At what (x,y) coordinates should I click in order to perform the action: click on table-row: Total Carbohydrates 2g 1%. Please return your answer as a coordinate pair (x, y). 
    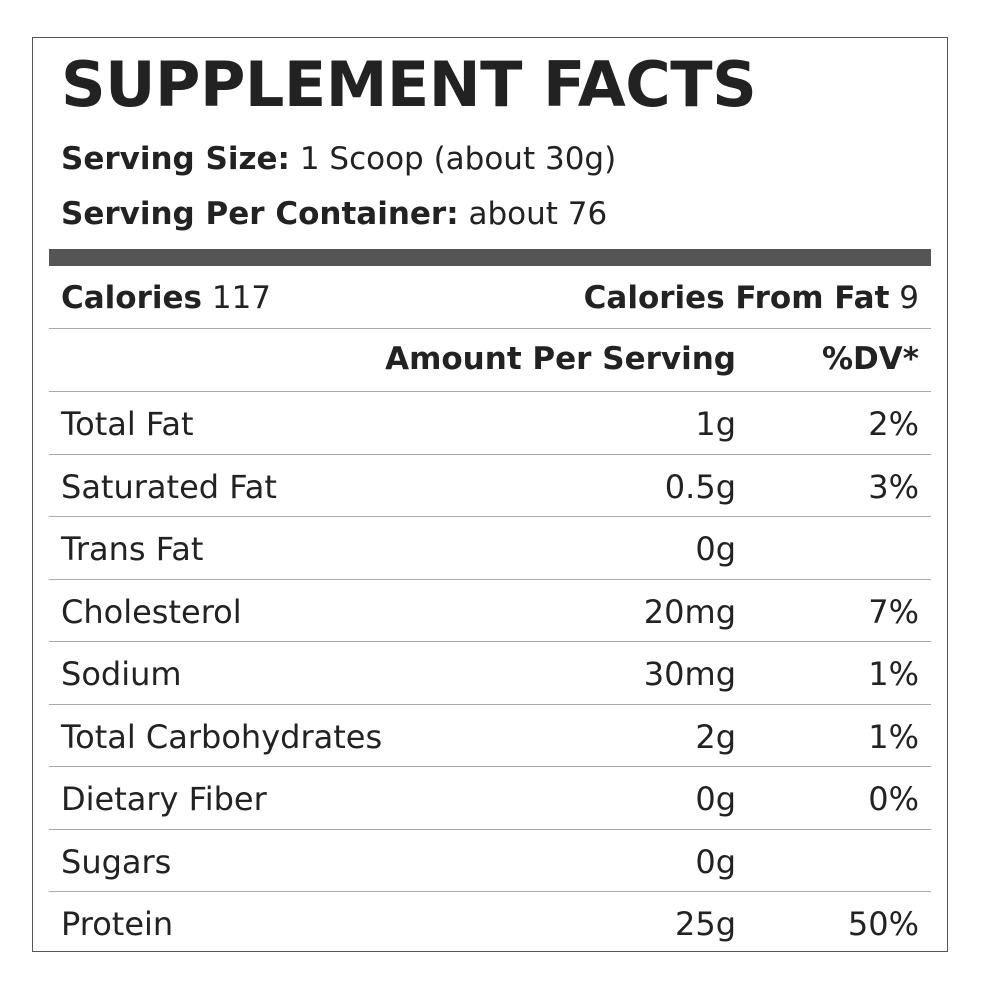
    Looking at the image, I should click on (490, 736).